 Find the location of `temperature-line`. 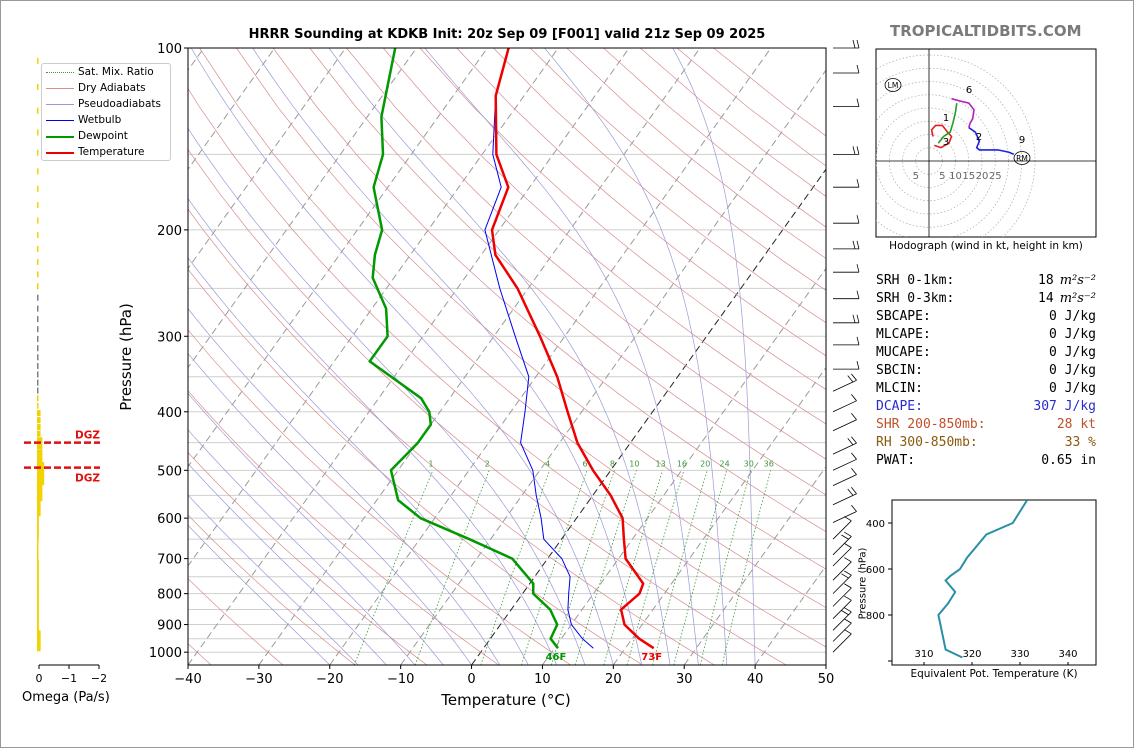

temperature-line is located at coordinates (572, 349).